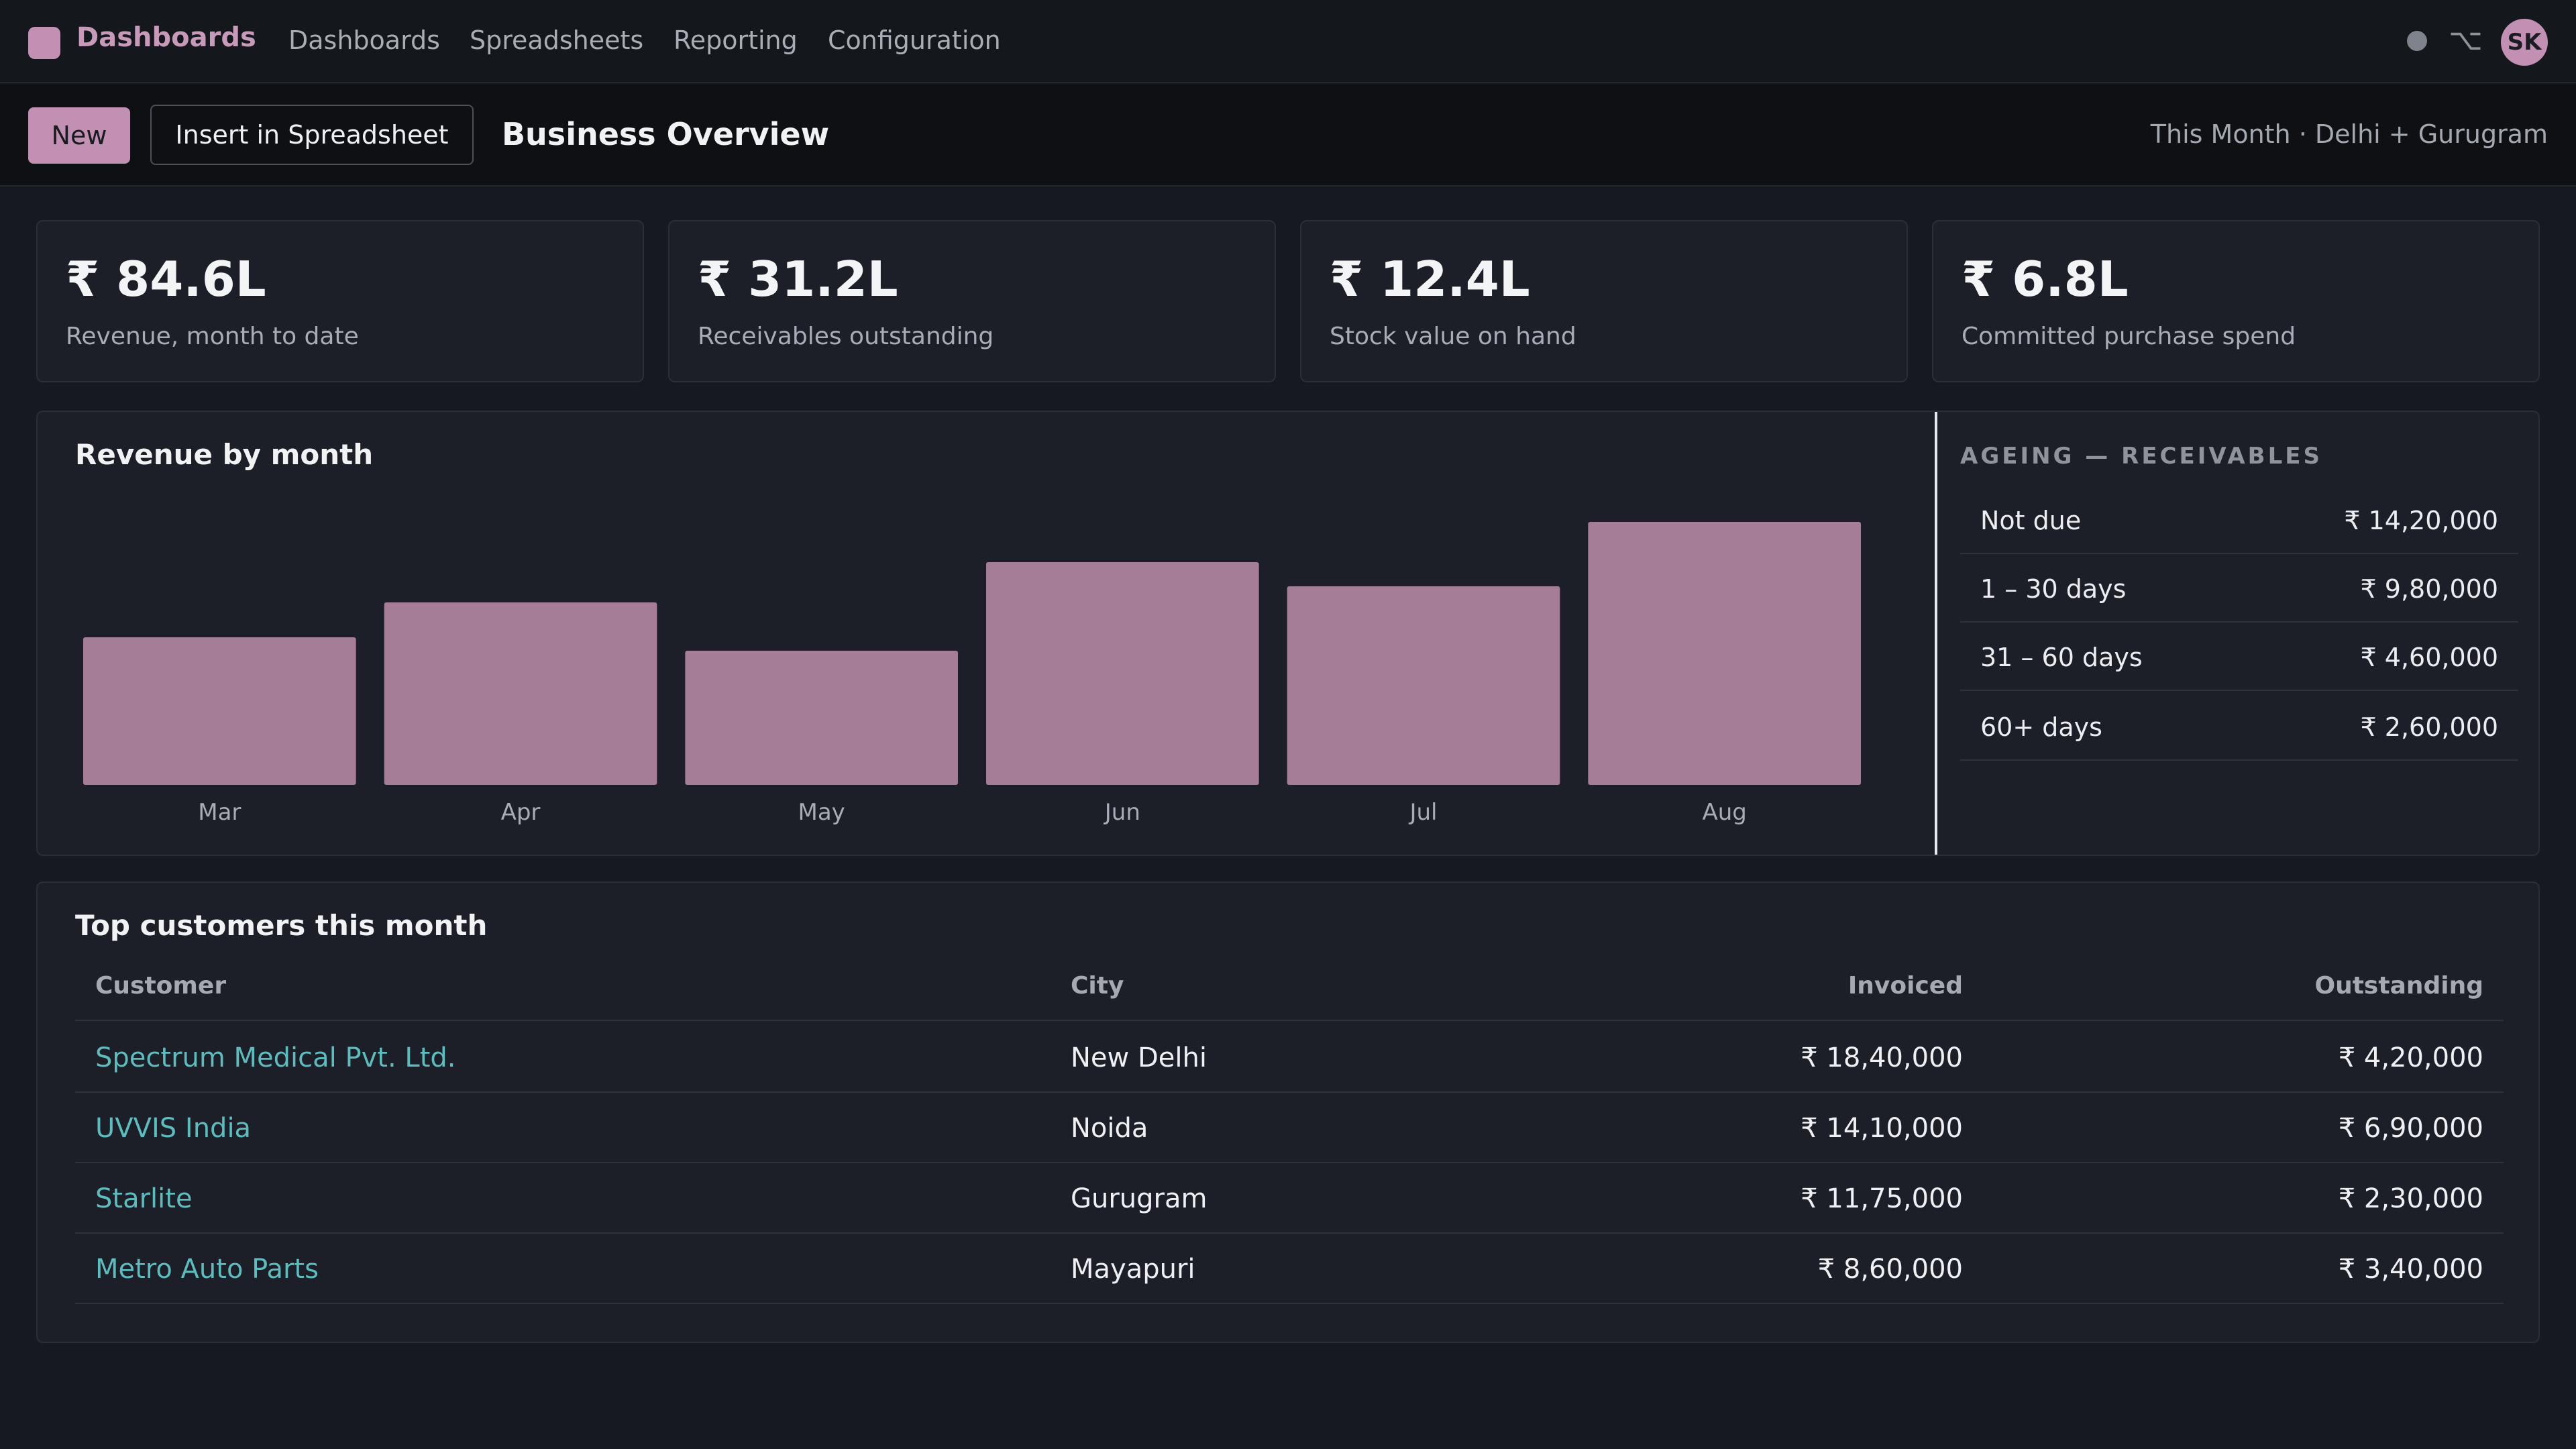 The image size is (2576, 1449). I want to click on x-tick-label: May, so click(821, 812).